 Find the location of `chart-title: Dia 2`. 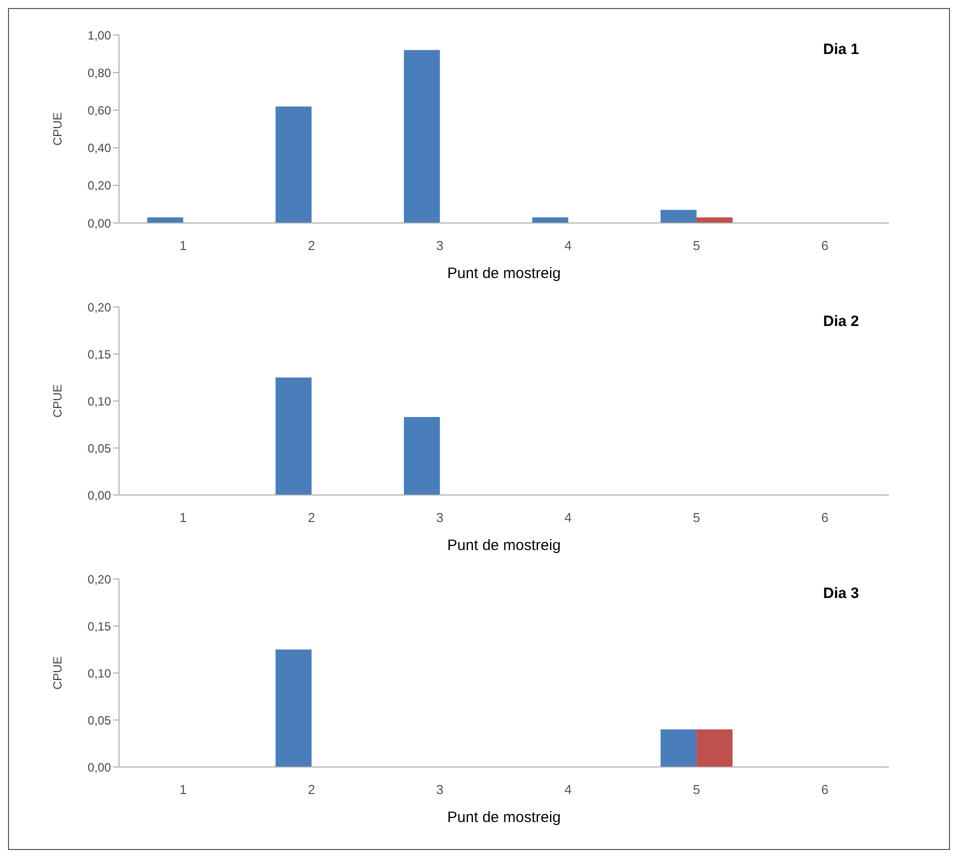

chart-title: Dia 2 is located at coordinates (841, 321).